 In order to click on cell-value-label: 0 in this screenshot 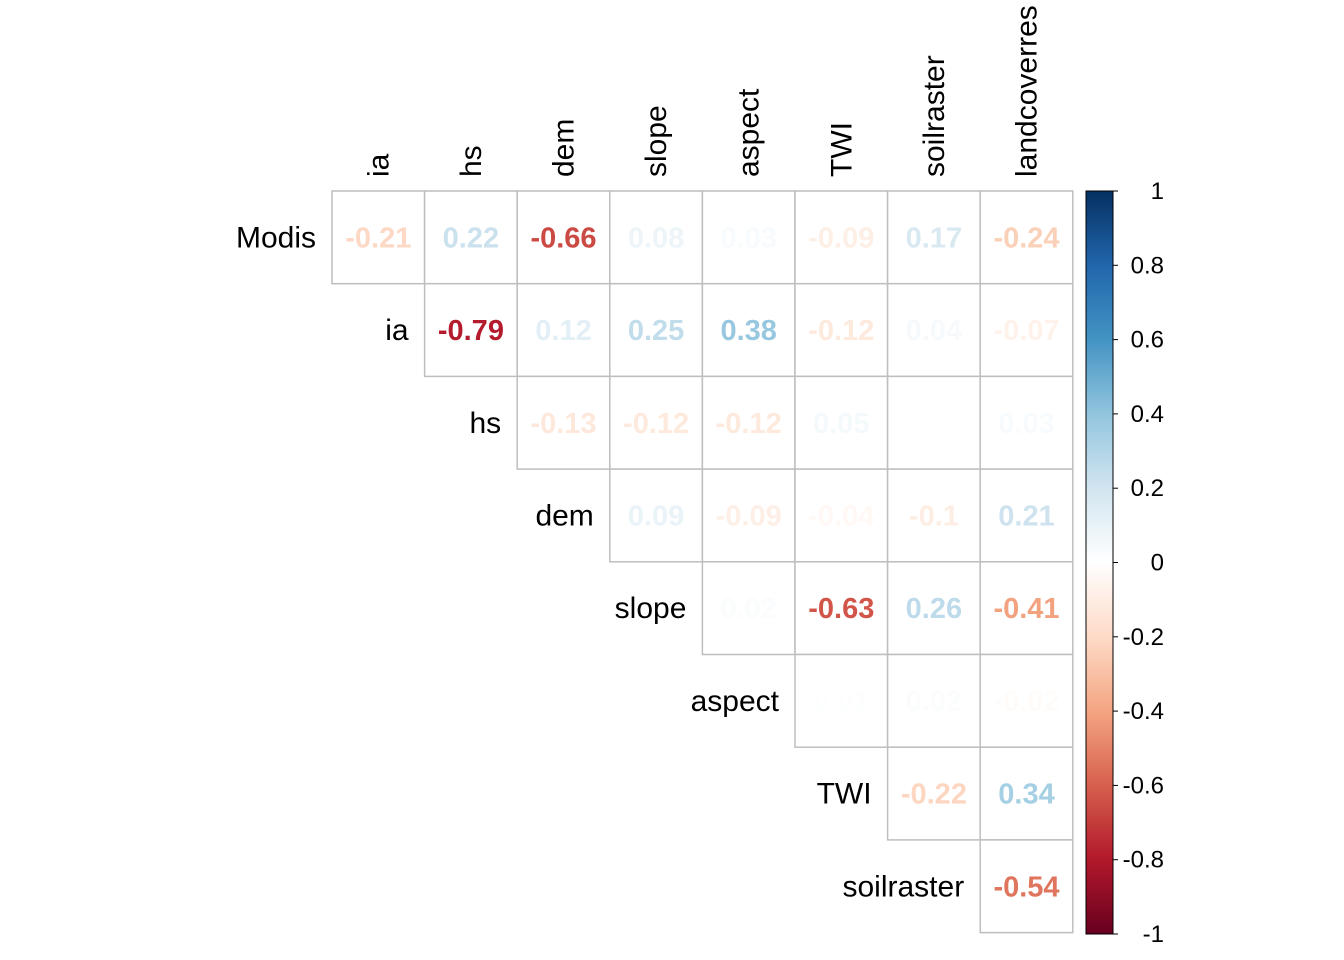, I will do `click(934, 424)`.